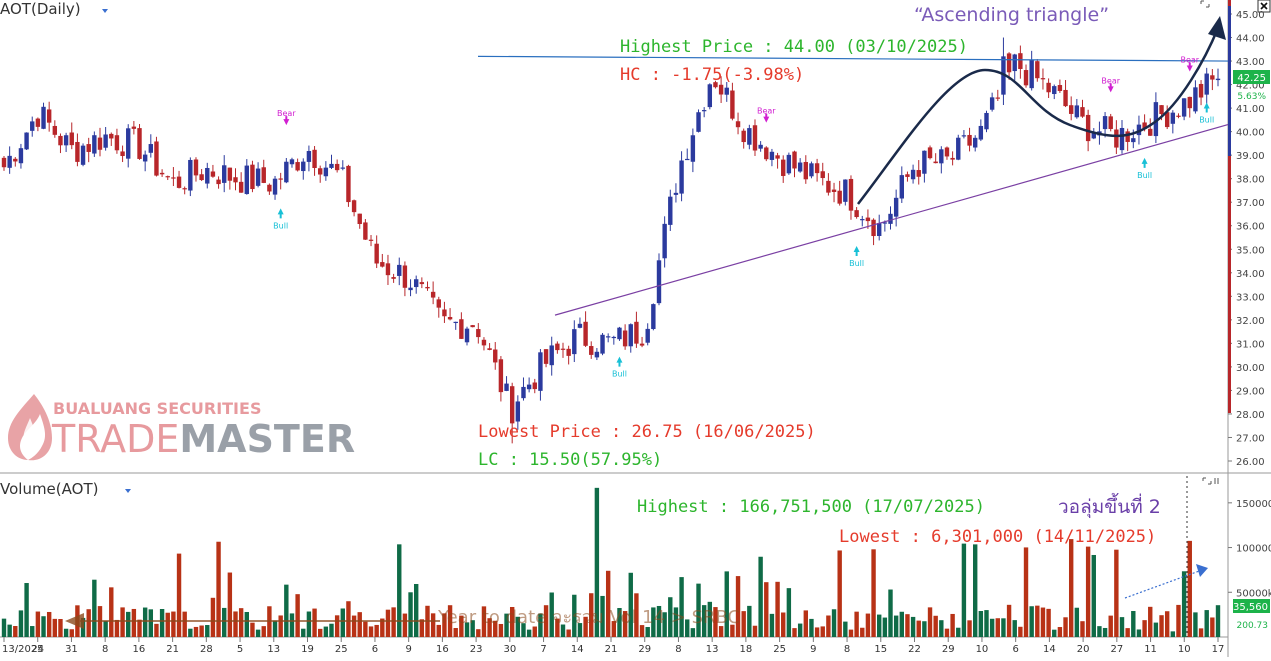 This screenshot has width=1271, height=661. What do you see at coordinates (105, 11) in the screenshot?
I see `price-title-dropdown-icon` at bounding box center [105, 11].